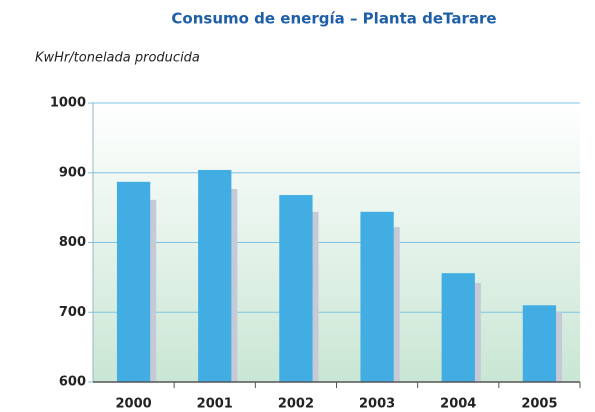  Describe the element at coordinates (72, 172) in the screenshot. I see `y-tick-label: 900` at that location.